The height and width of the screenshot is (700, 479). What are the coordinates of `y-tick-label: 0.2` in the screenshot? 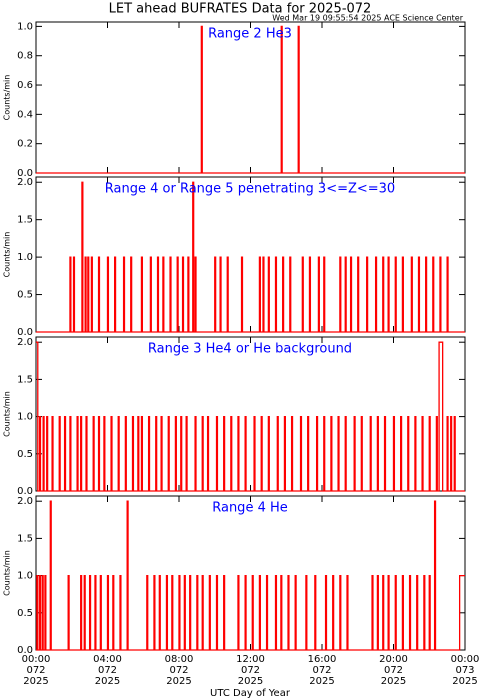 It's located at (25, 144).